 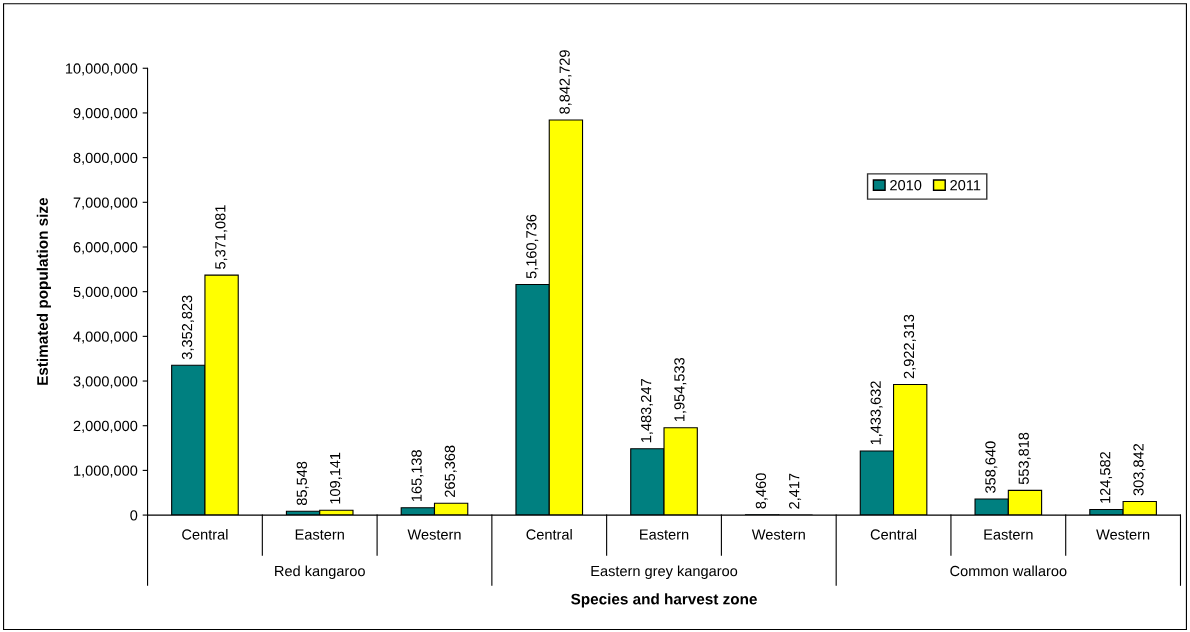 What do you see at coordinates (106, 471) in the screenshot?
I see `y-tick-label: 1,000,000` at bounding box center [106, 471].